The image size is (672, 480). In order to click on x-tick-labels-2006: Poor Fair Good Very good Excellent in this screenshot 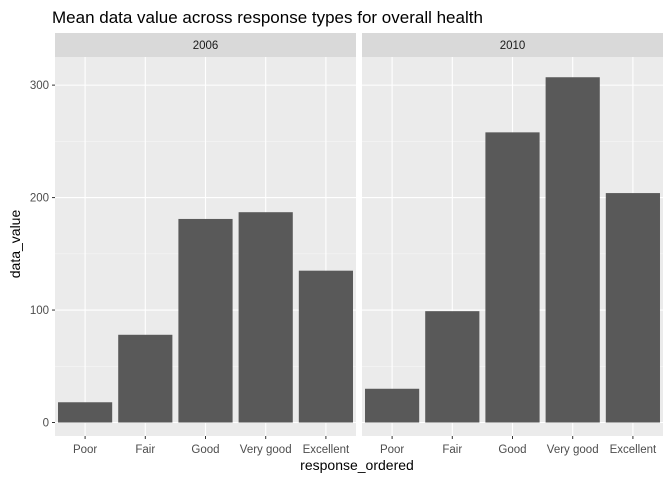, I will do `click(211, 446)`.